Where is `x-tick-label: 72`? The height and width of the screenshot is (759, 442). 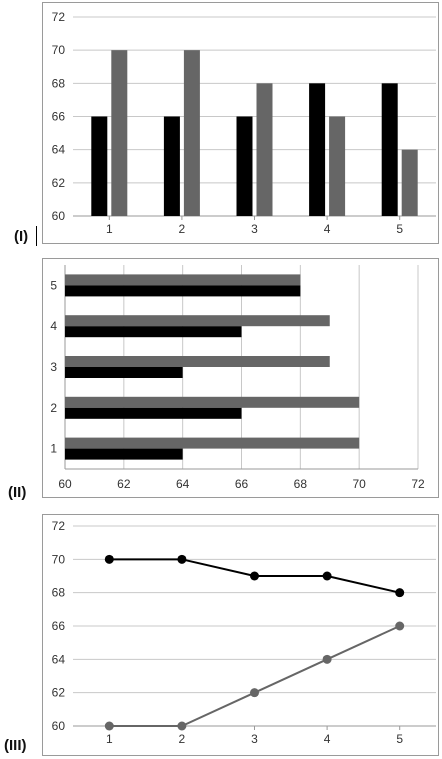 x-tick-label: 72 is located at coordinates (418, 484).